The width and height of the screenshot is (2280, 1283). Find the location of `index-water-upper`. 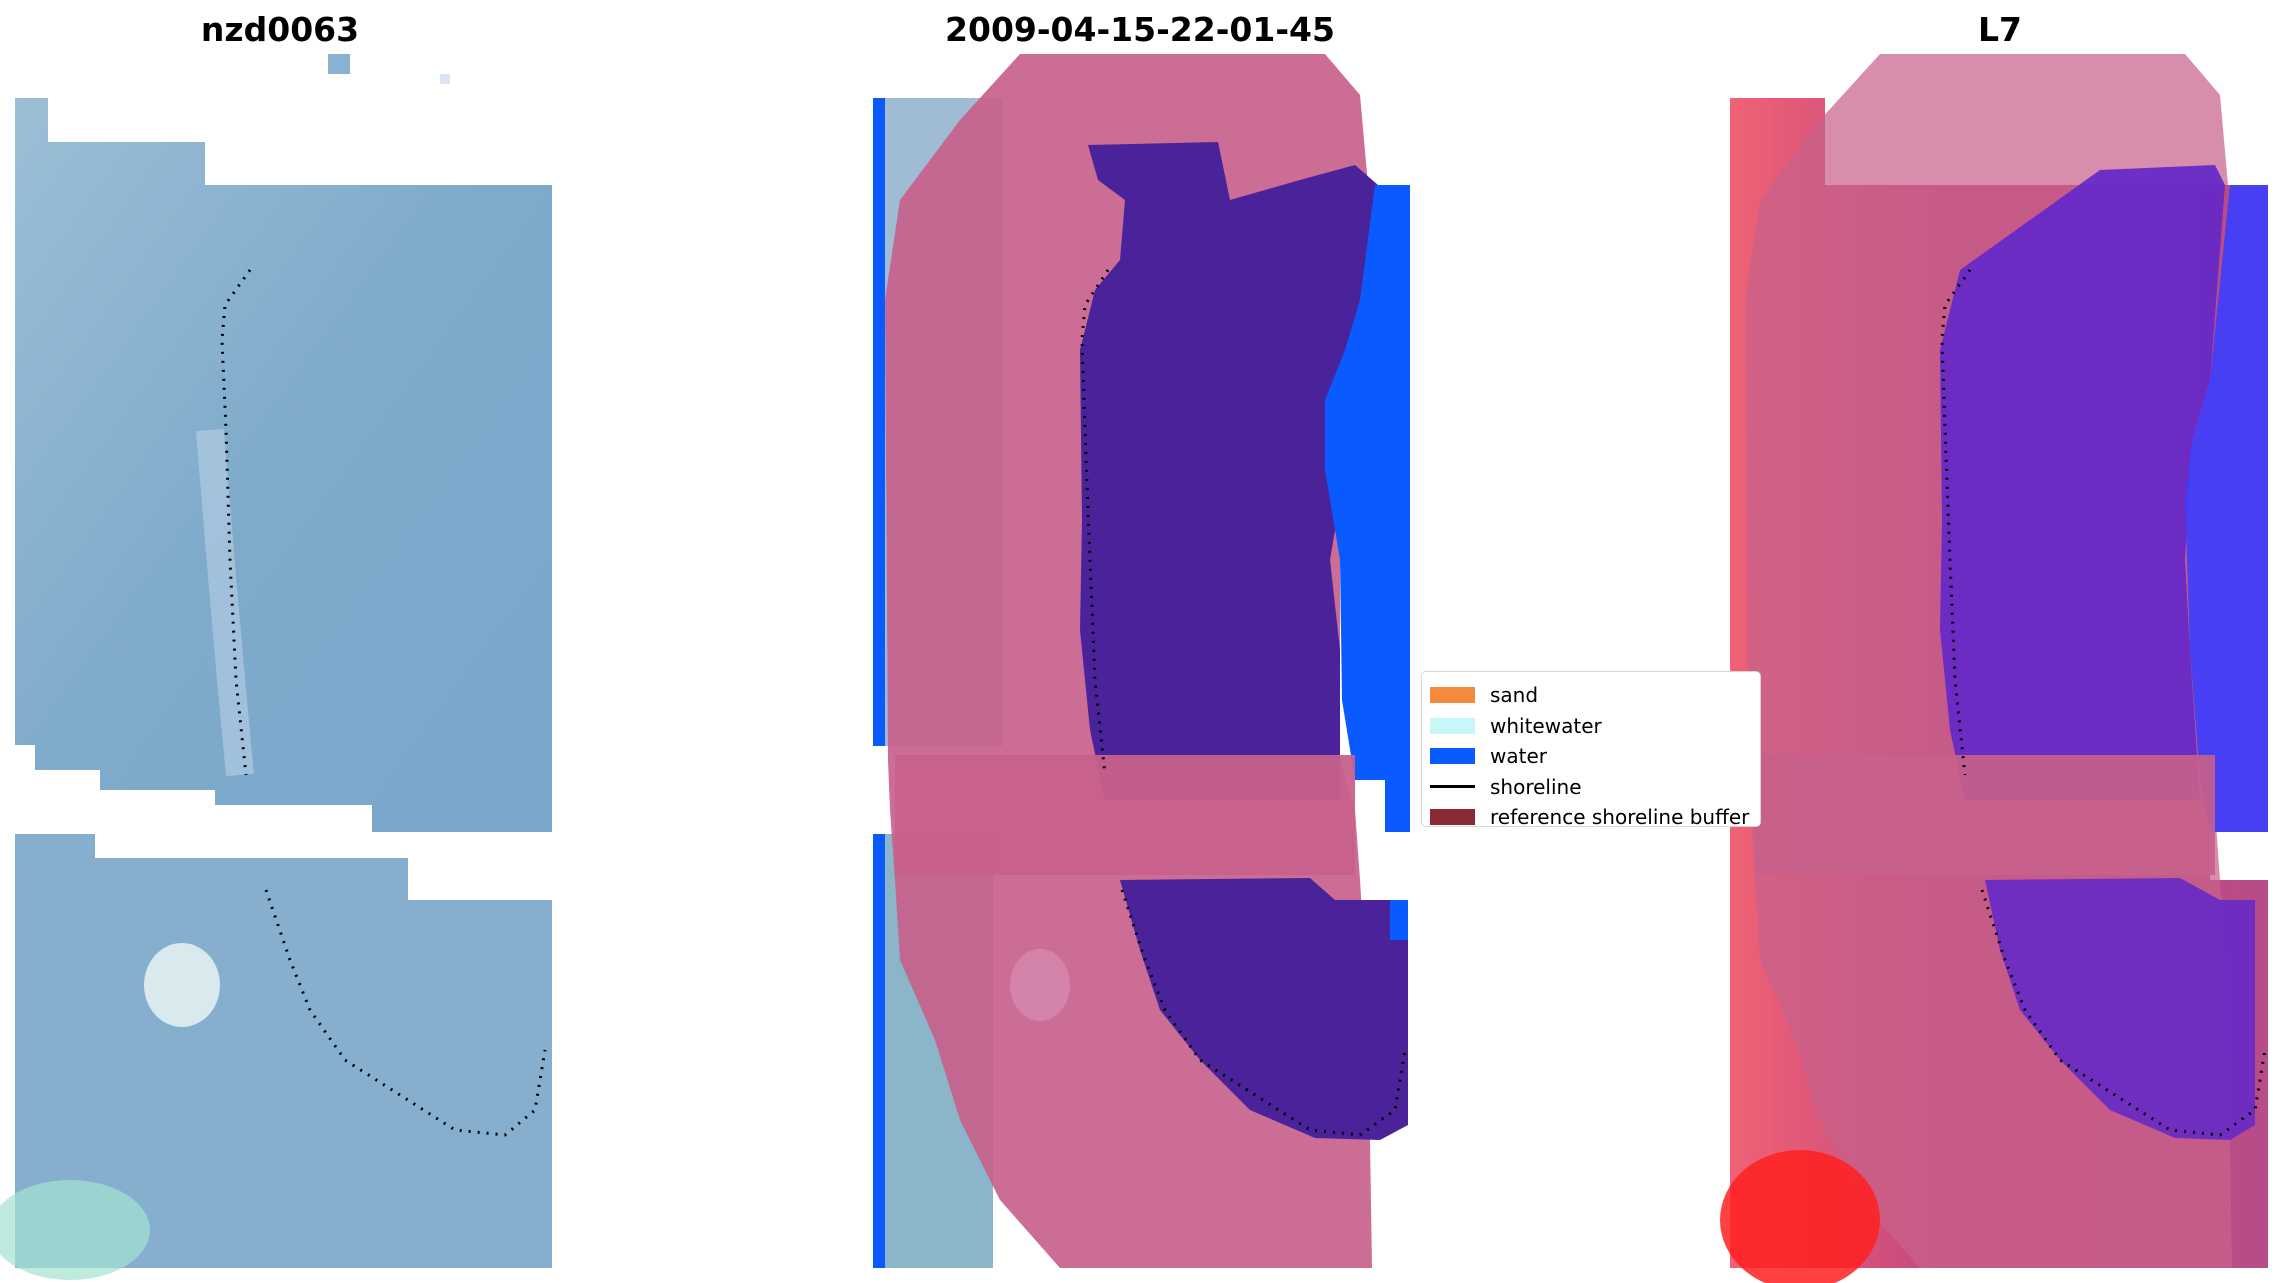

index-water-upper is located at coordinates (2082, 482).